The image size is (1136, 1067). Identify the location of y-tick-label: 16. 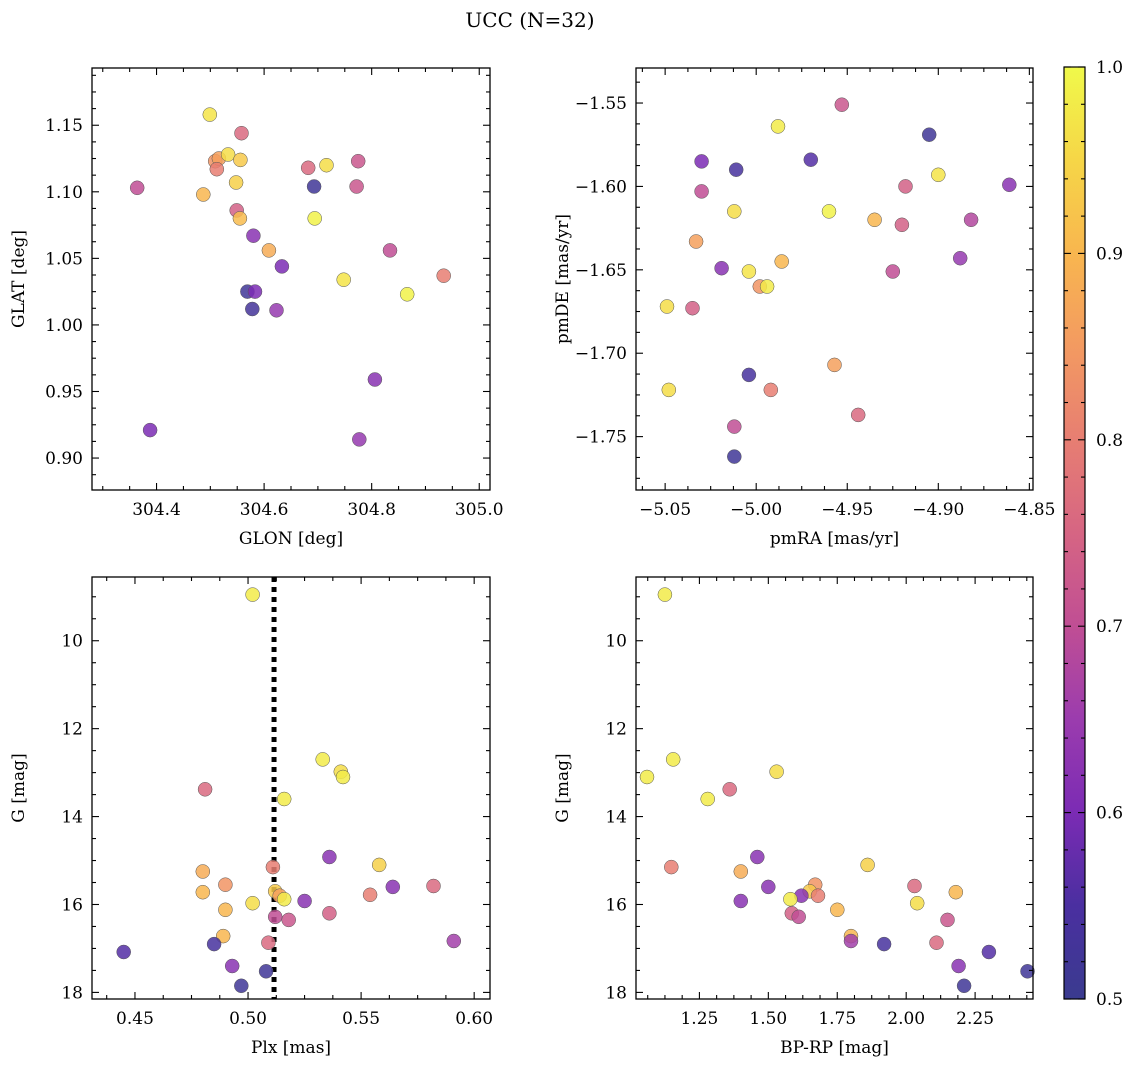
(72, 905).